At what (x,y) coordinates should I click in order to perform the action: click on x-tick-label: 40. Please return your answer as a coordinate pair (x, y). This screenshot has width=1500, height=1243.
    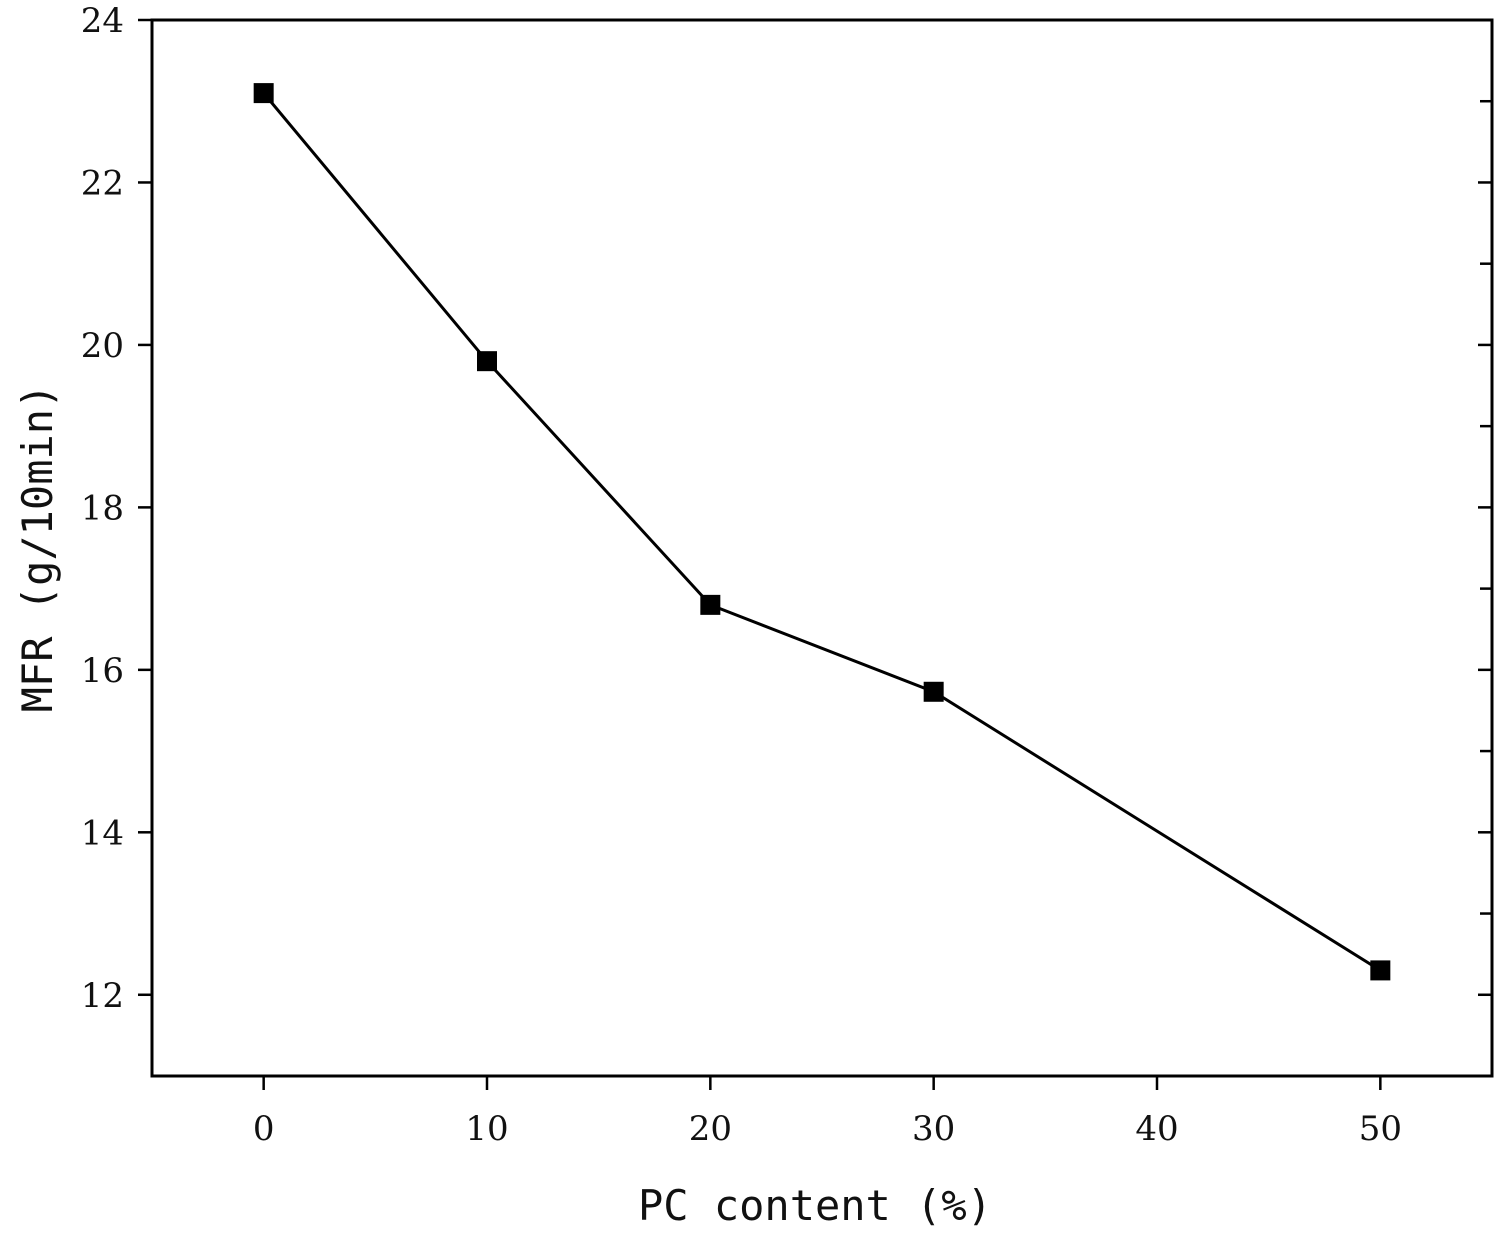
    Looking at the image, I should click on (1156, 1129).